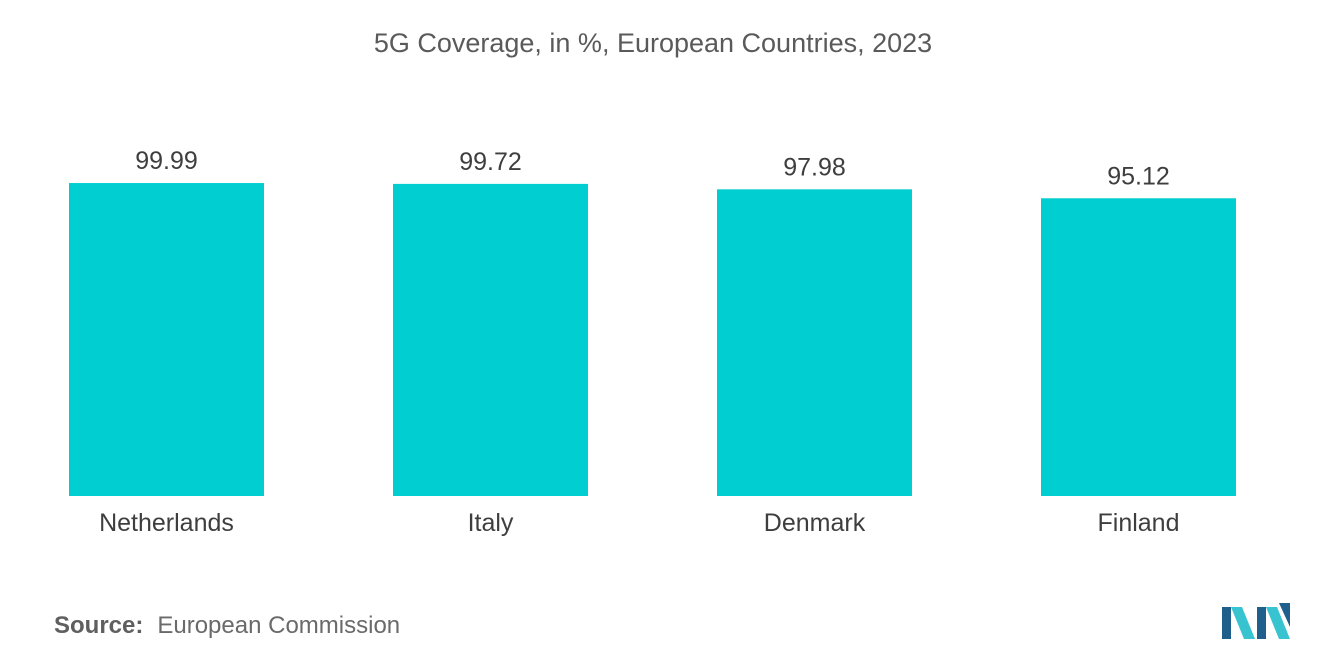 The height and width of the screenshot is (665, 1320). Describe the element at coordinates (490, 339) in the screenshot. I see `bar-italy` at that location.